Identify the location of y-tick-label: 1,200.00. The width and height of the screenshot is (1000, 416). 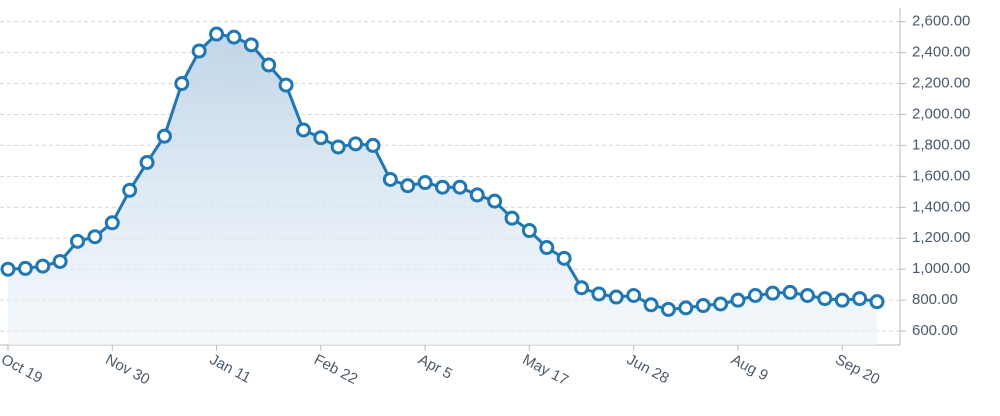
(941, 237).